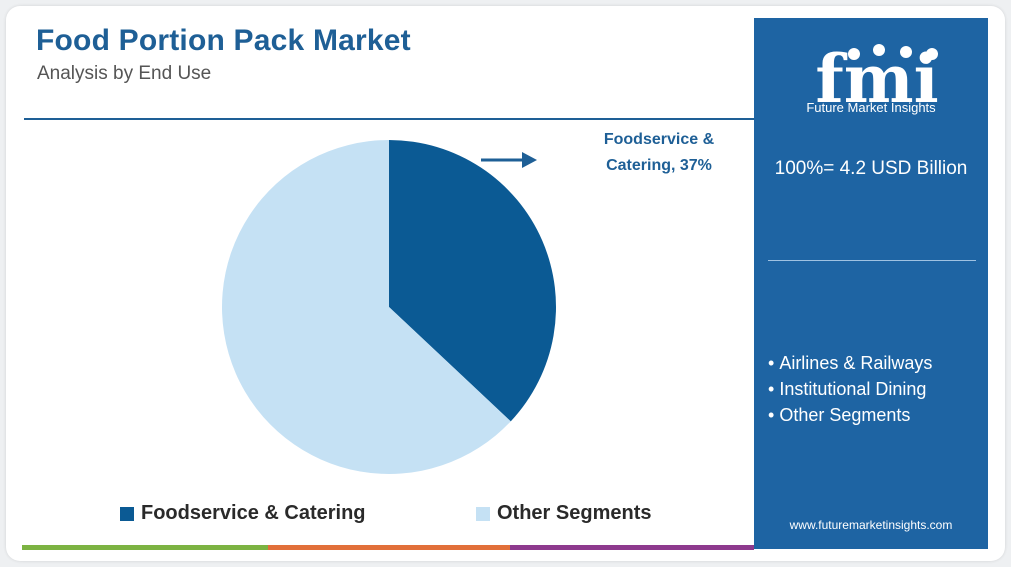 The width and height of the screenshot is (1011, 567). I want to click on legend-label: Other Segments, so click(574, 513).